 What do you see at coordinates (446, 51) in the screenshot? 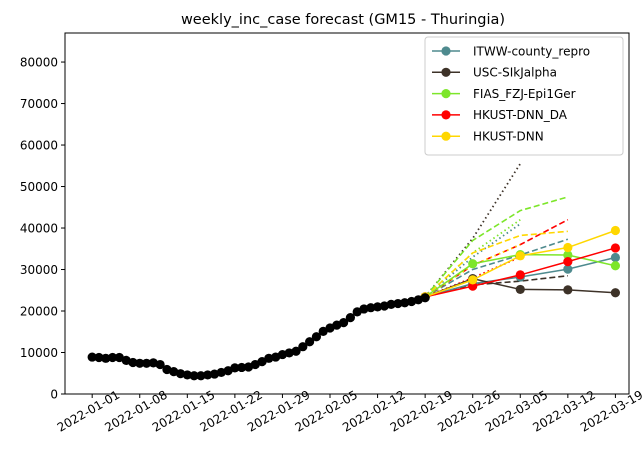
I see `legend-itww-county-repro-marker` at bounding box center [446, 51].